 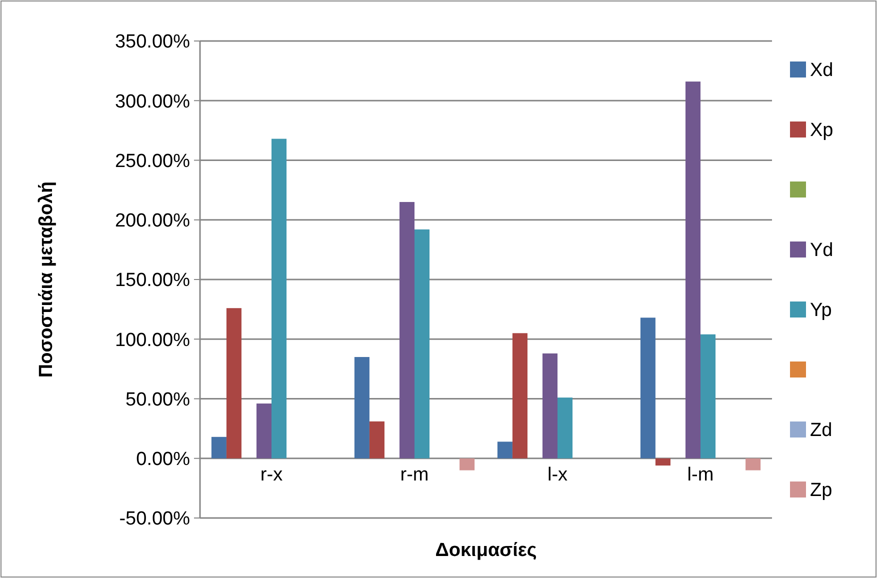 What do you see at coordinates (152, 101) in the screenshot?
I see `y-tick-label: 300.00%` at bounding box center [152, 101].